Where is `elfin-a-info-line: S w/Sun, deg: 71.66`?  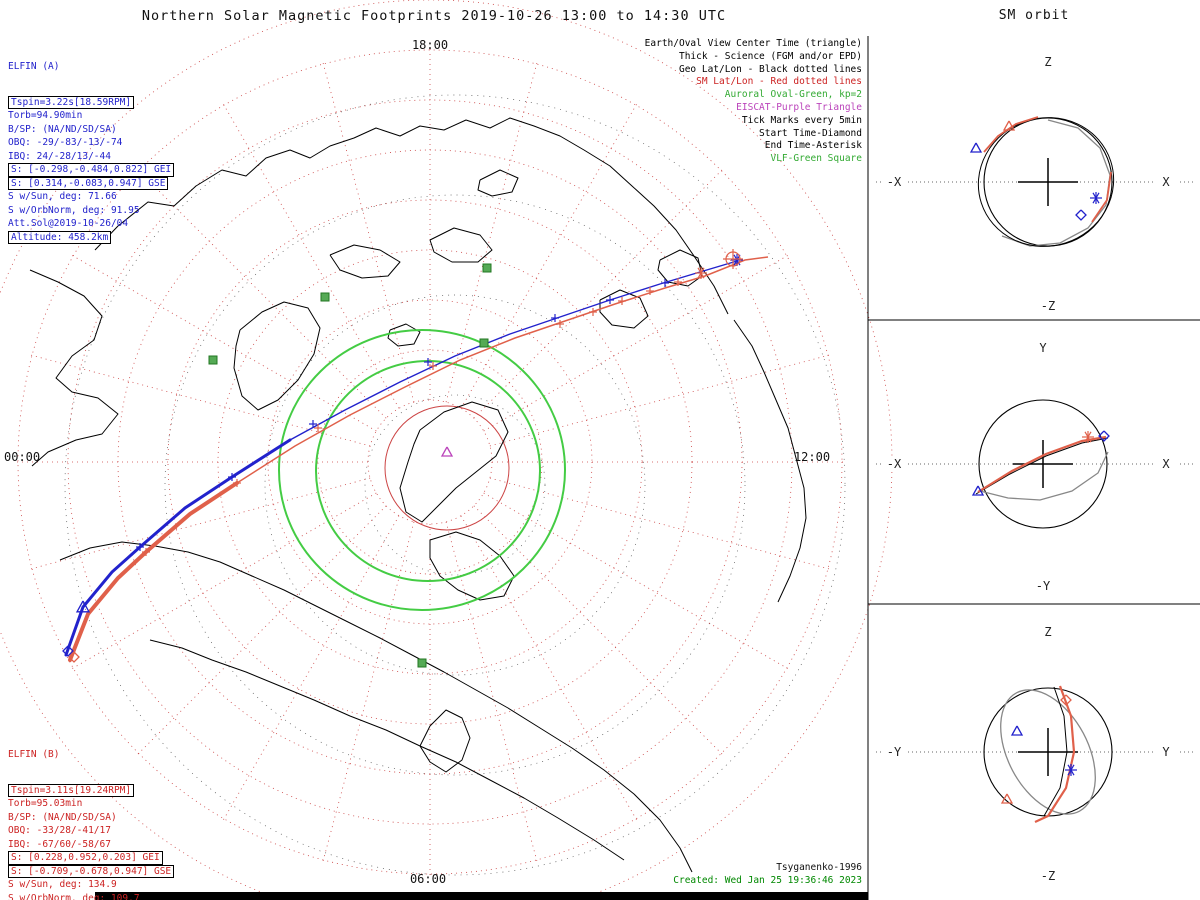 elfin-a-info-line: S w/Sun, deg: 71.66 is located at coordinates (62, 196).